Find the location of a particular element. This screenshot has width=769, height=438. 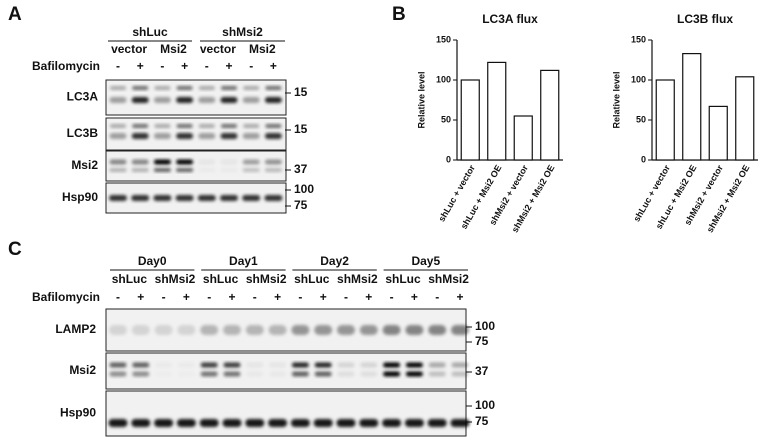

panel-letter: C is located at coordinates (15, 249).